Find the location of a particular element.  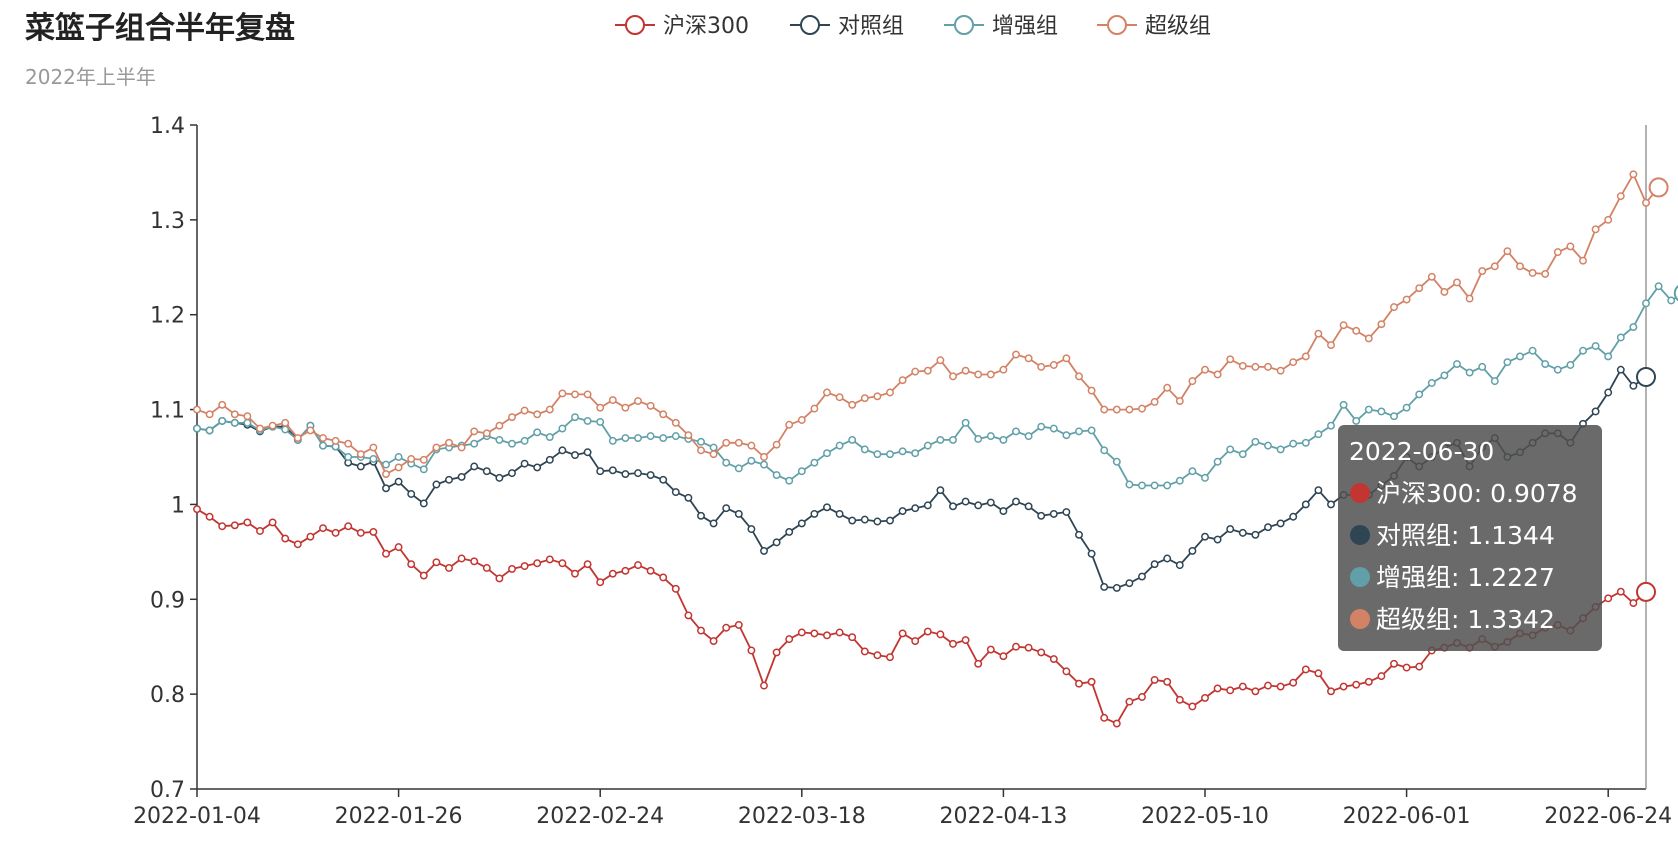

legend-label: 沪深300 is located at coordinates (706, 26).